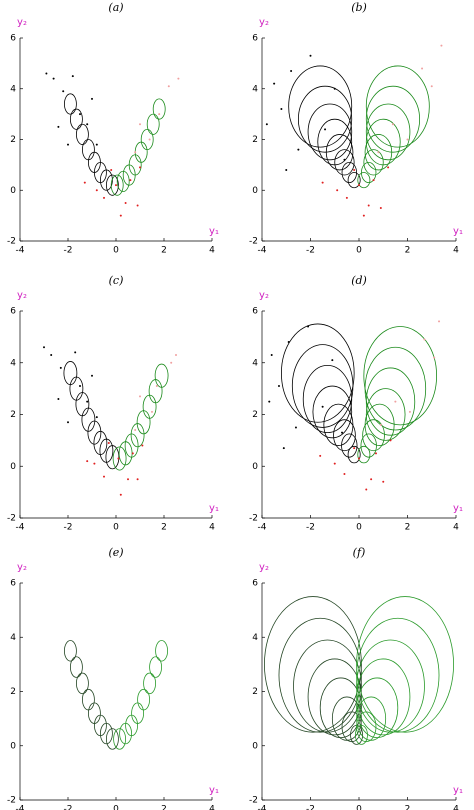 This screenshot has height=810, width=474. What do you see at coordinates (408, 528) in the screenshot?
I see `x-tick-label: 2` at bounding box center [408, 528].